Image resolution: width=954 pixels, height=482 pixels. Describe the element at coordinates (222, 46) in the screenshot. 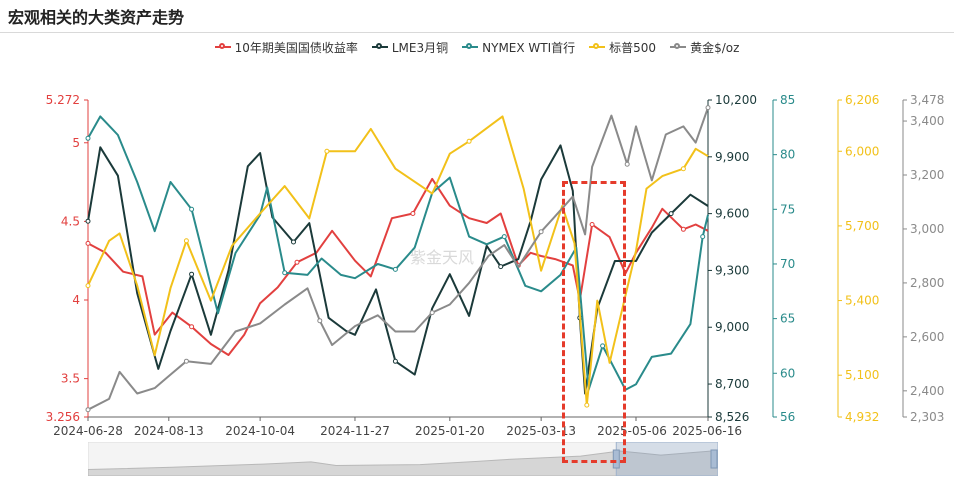

I see `legend-swatch-treasury` at that location.